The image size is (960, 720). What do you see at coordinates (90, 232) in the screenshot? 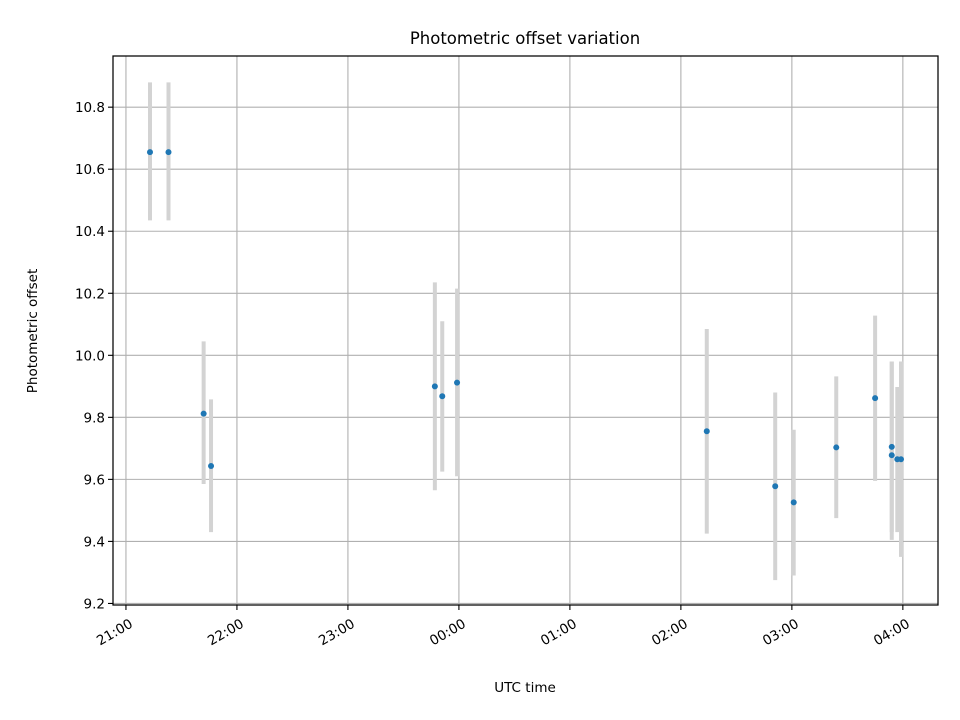
I see `y-tick-label: 10.4` at bounding box center [90, 232].